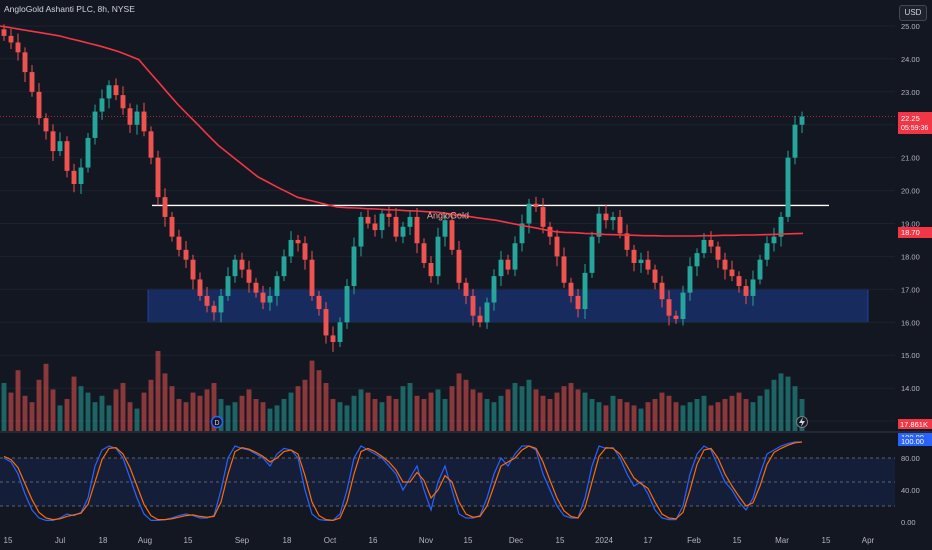 The height and width of the screenshot is (550, 932). I want to click on time-tick-label: Jul, so click(60, 540).